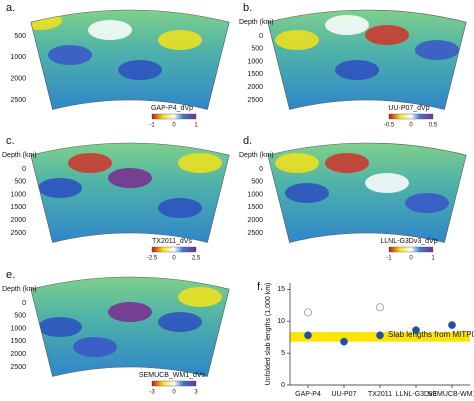  I want to click on y-tick-label: 10, so click(281, 321).